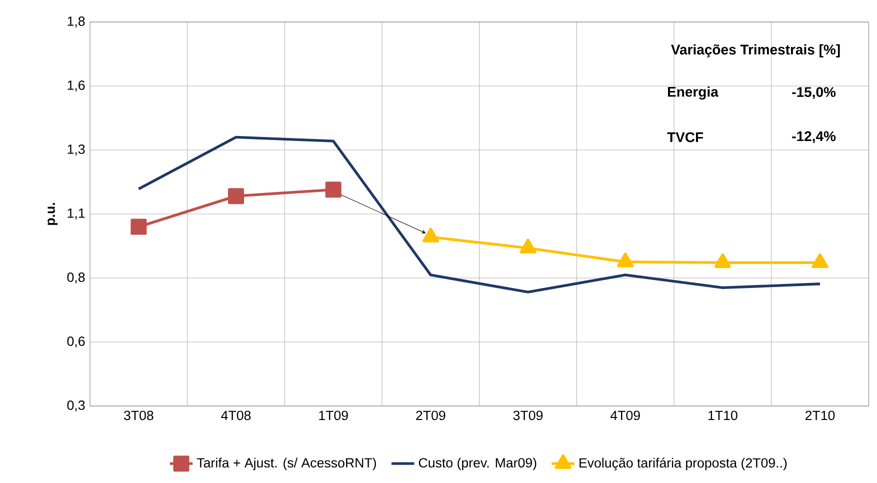 The height and width of the screenshot is (483, 877). Describe the element at coordinates (76, 278) in the screenshot. I see `y-tick-label: 0,8` at that location.